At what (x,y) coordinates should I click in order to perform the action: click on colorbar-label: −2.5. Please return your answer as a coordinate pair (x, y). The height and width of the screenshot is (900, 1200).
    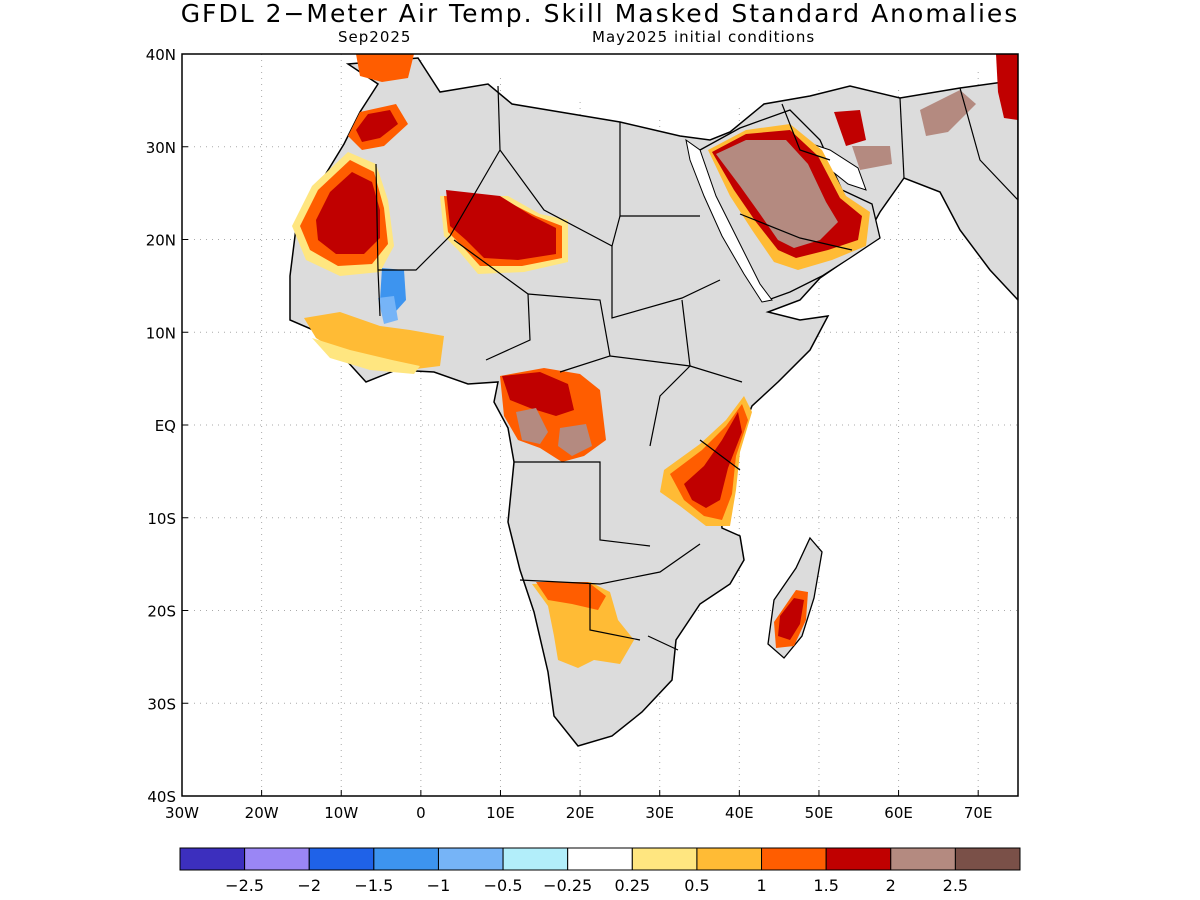
    Looking at the image, I should click on (244, 885).